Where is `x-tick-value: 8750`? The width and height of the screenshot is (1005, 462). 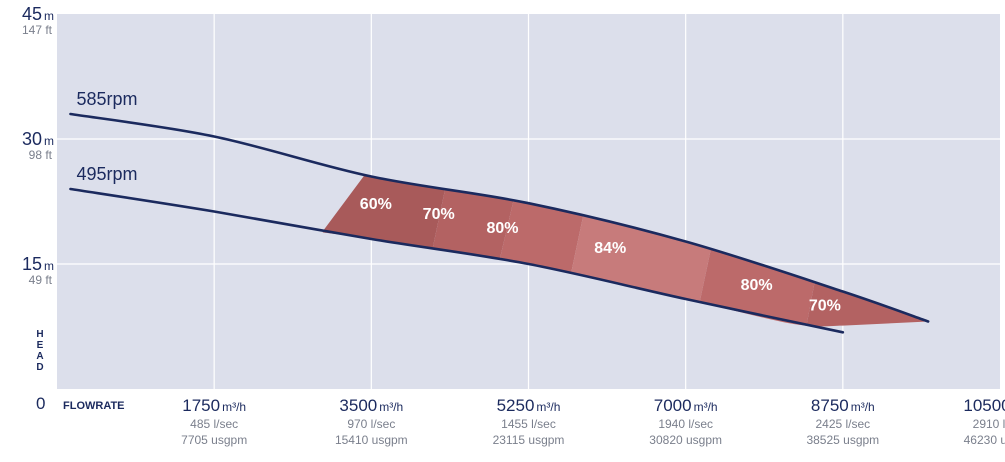 x-tick-value: 8750 is located at coordinates (830, 405).